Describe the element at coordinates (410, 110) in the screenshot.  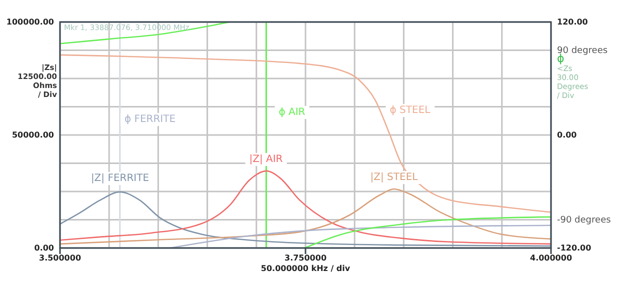
I see `series-label: ϕ STEEL` at that location.